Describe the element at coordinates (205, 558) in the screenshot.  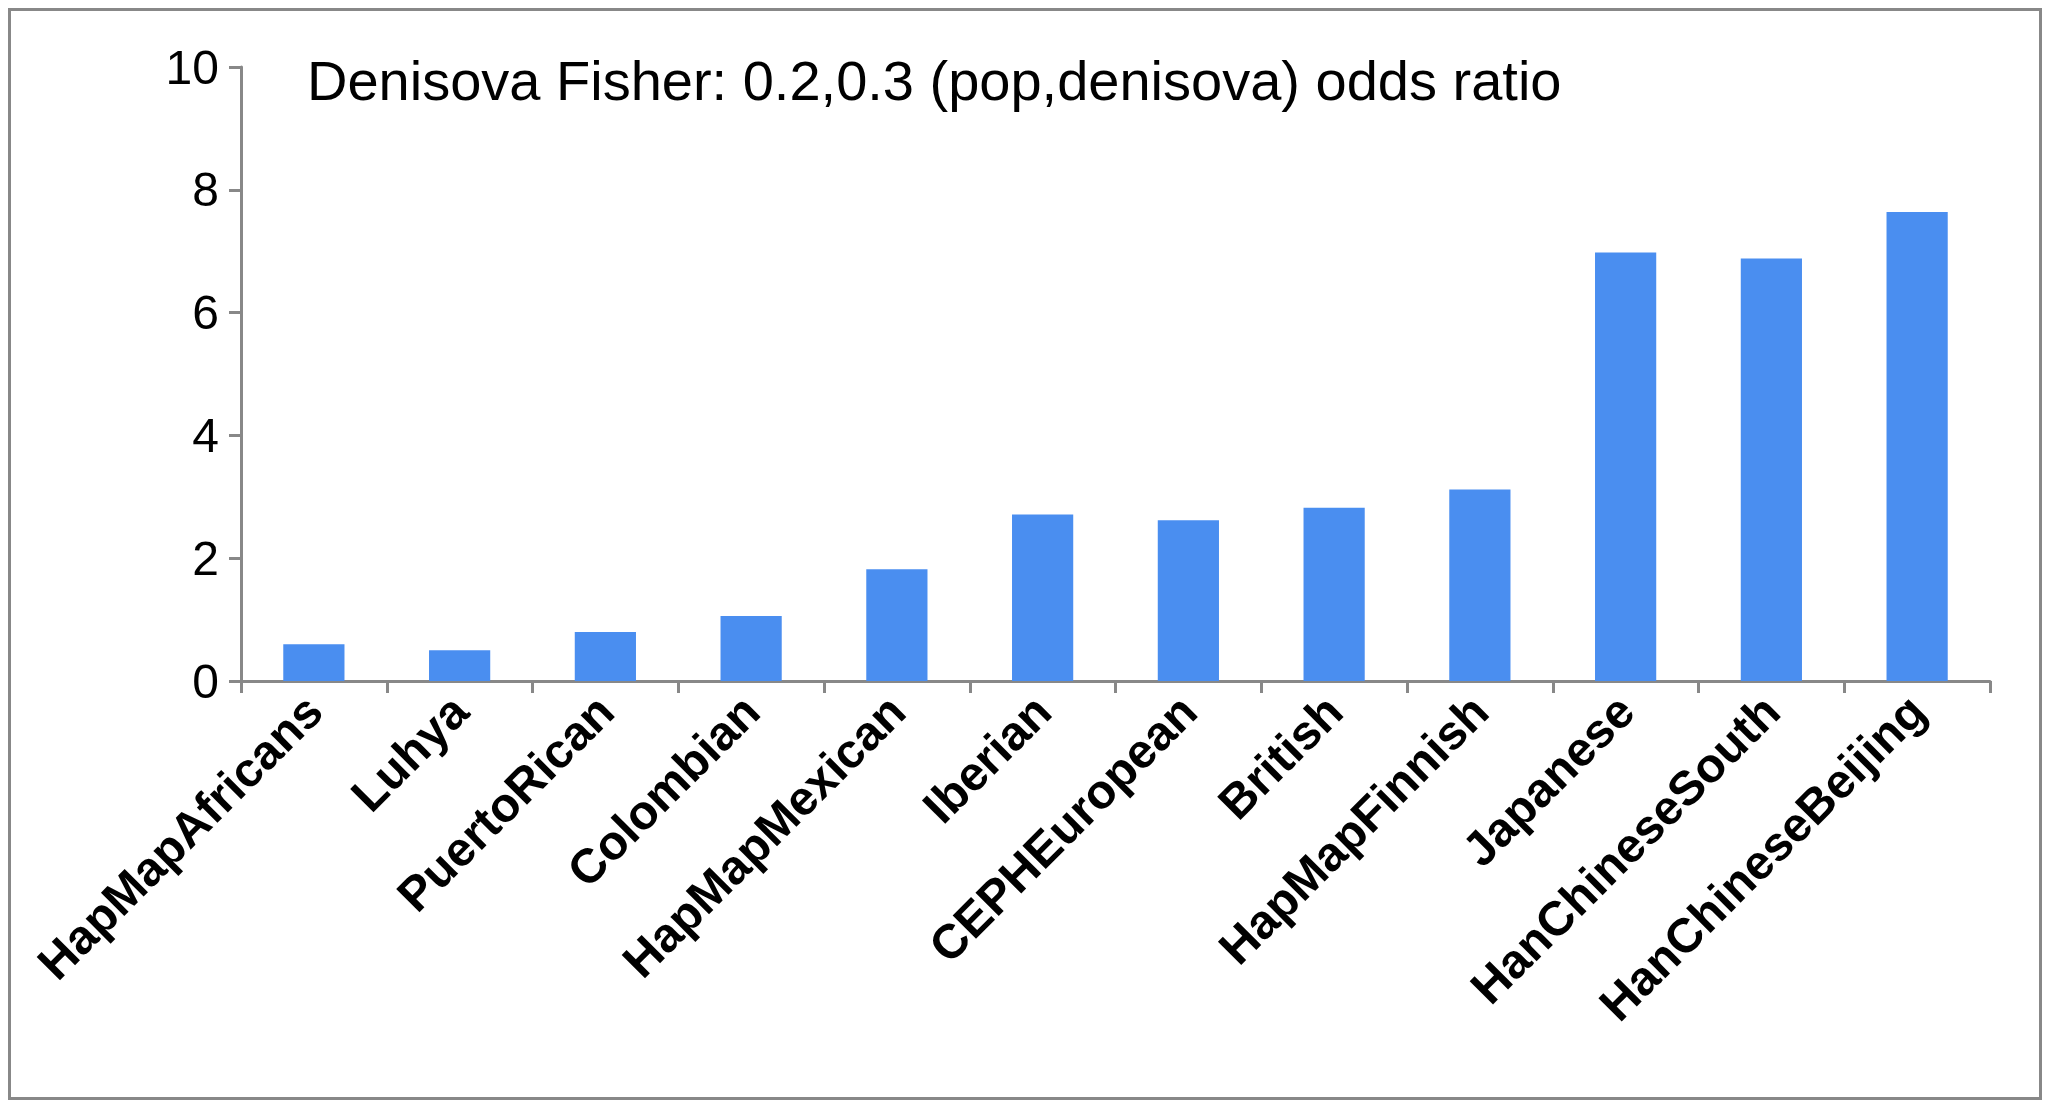
I see `y-tick-label: 2` at that location.